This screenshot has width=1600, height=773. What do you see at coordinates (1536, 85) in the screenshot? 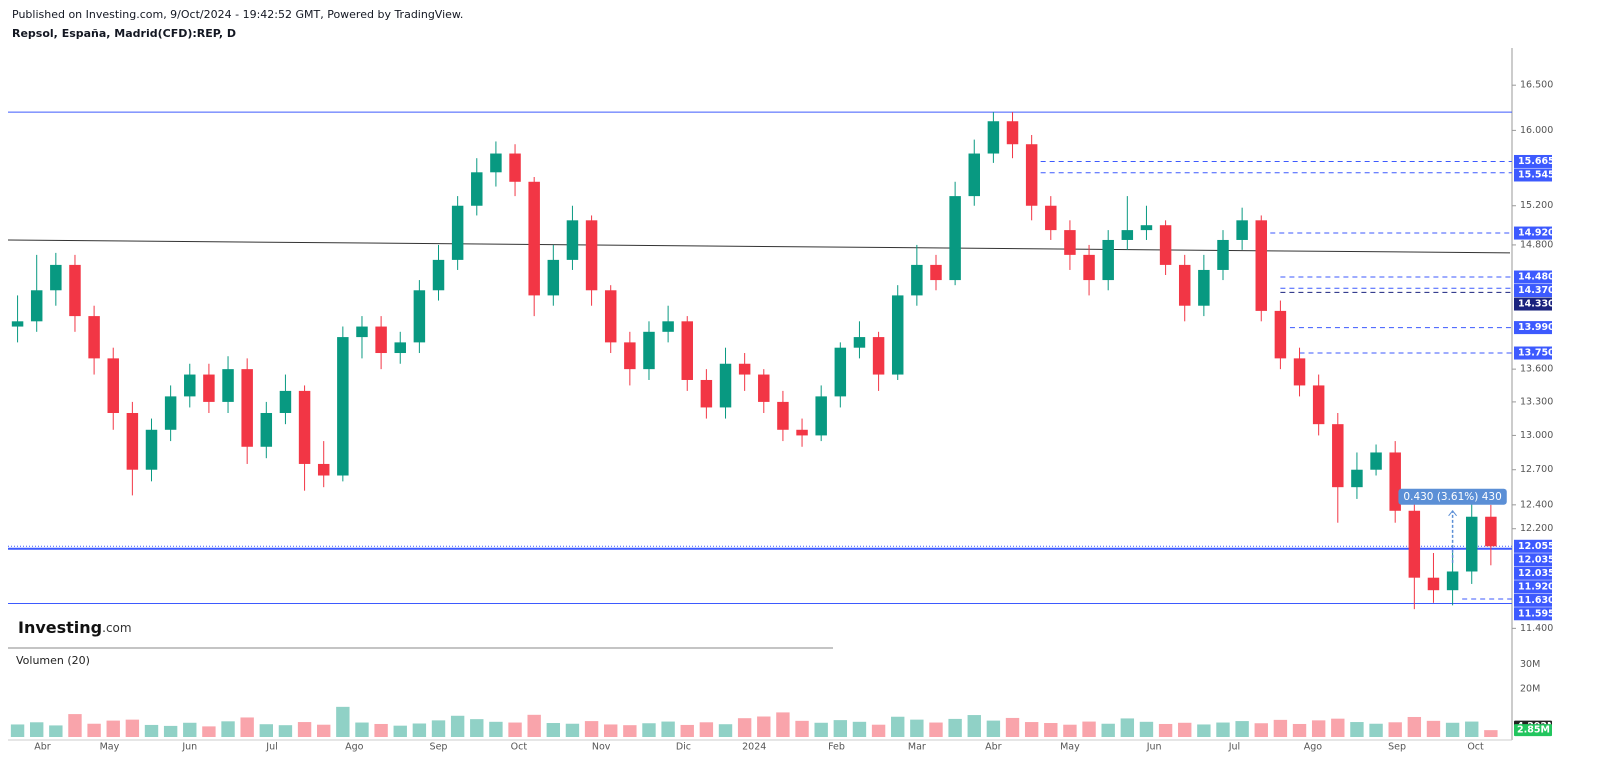
I see `y-tick-label: 16.500` at bounding box center [1536, 85].